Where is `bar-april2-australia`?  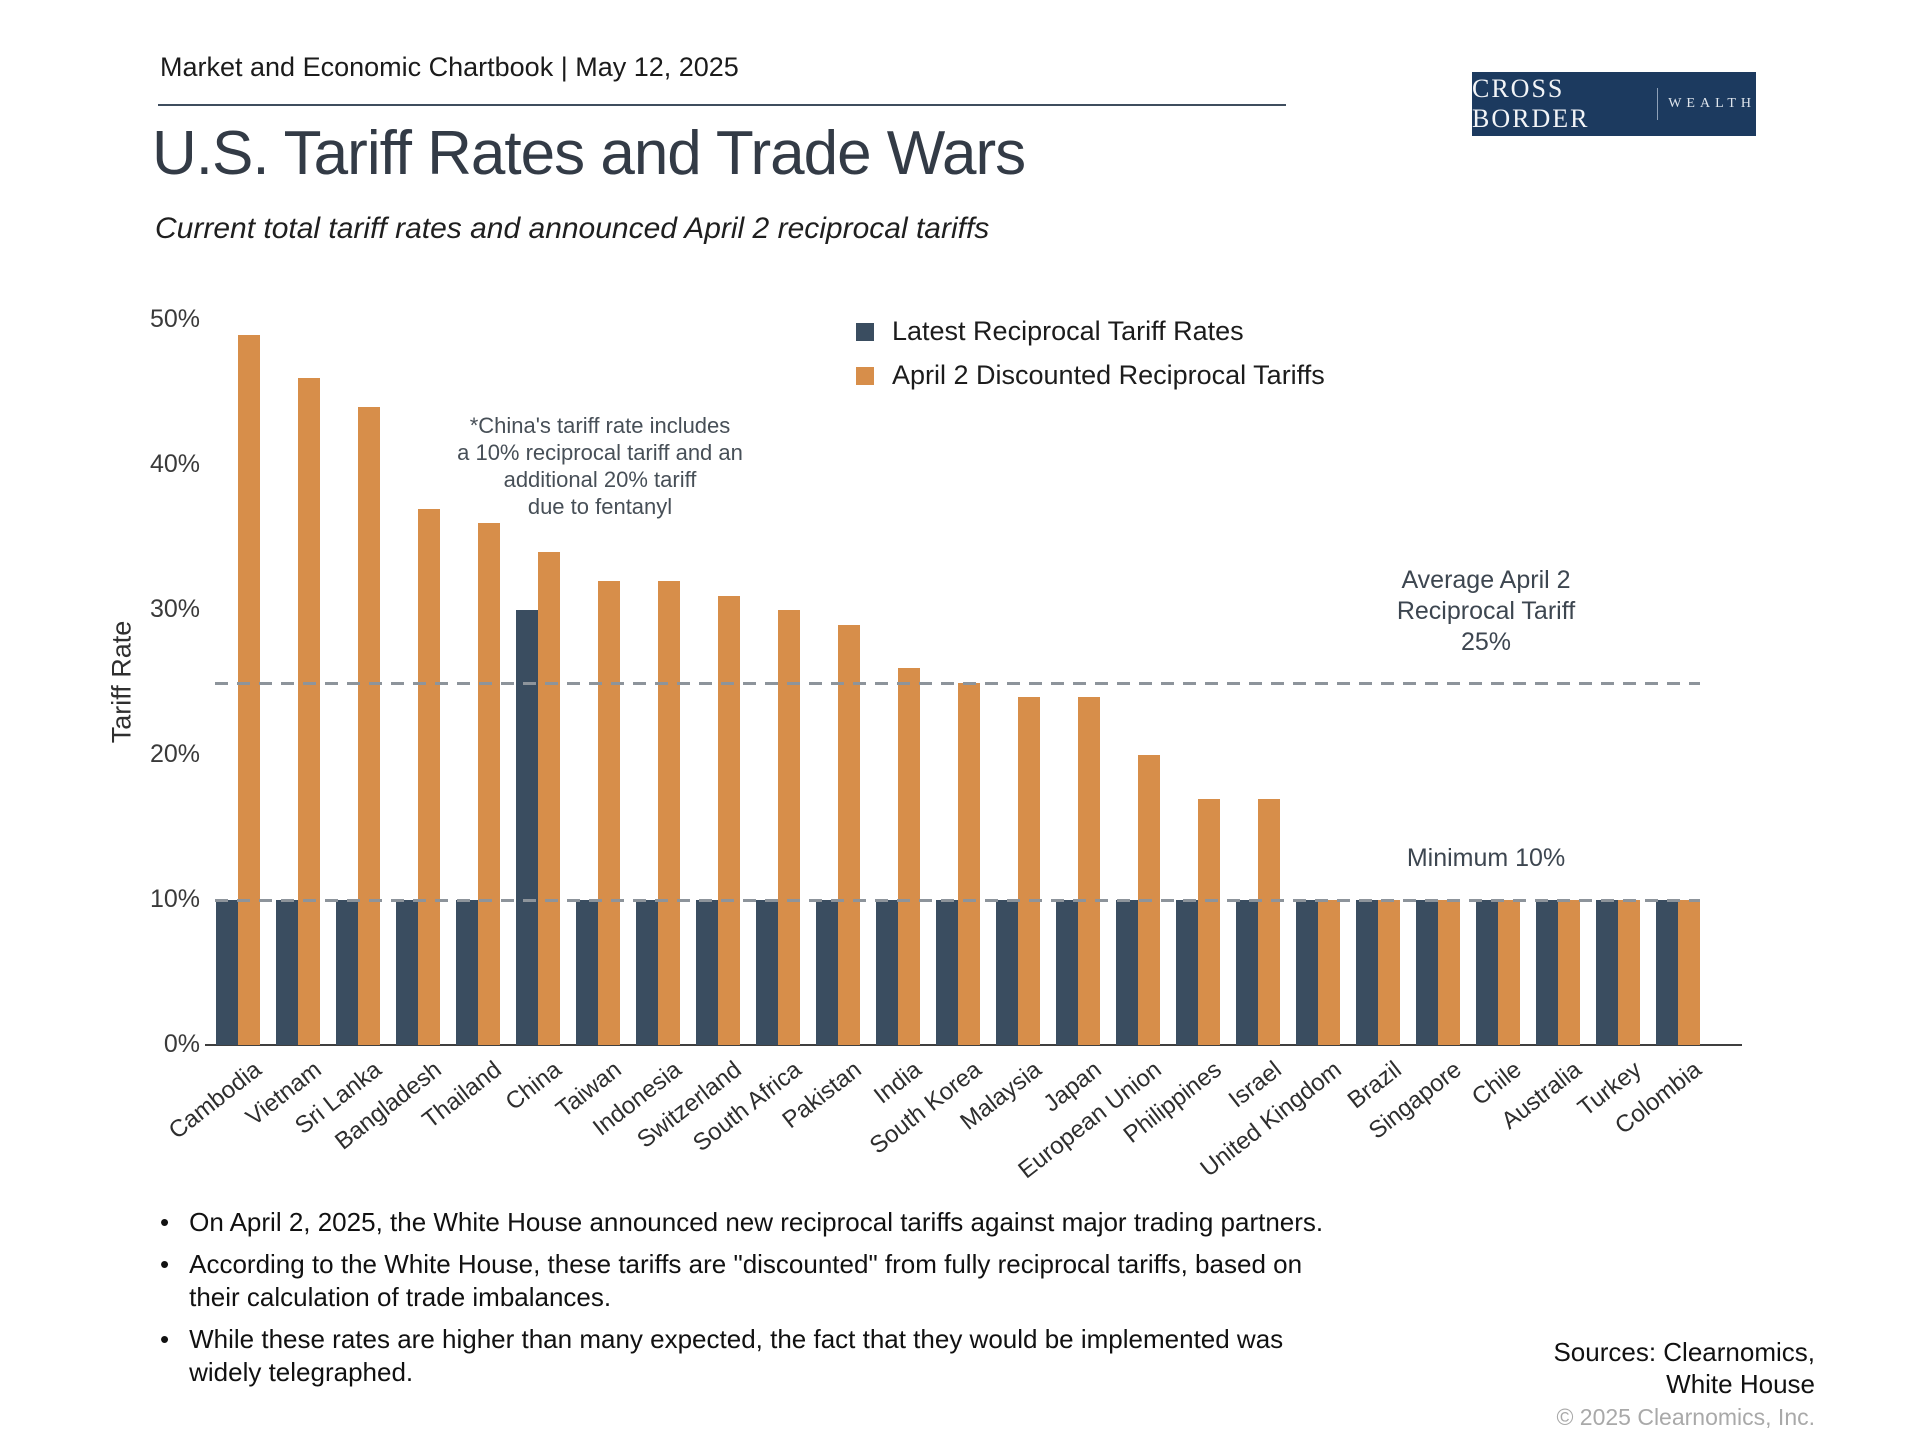 bar-april2-australia is located at coordinates (1569, 972).